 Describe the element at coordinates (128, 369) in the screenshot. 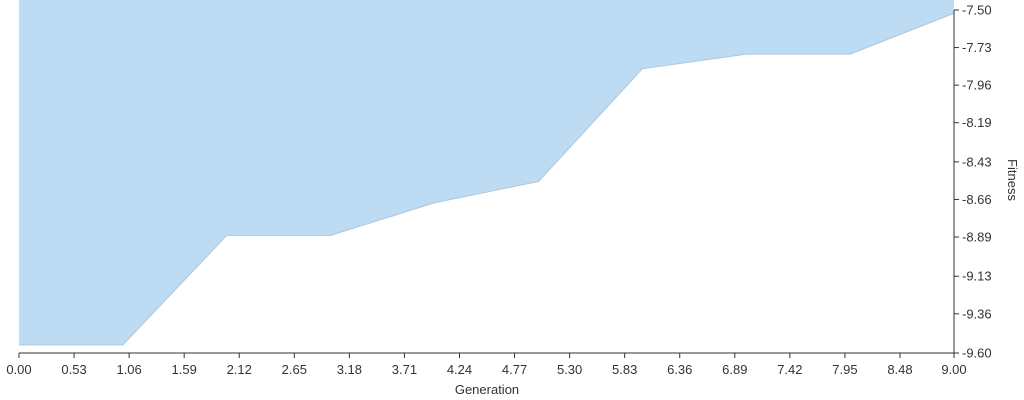

I see `x-tick-label: 1.06` at that location.